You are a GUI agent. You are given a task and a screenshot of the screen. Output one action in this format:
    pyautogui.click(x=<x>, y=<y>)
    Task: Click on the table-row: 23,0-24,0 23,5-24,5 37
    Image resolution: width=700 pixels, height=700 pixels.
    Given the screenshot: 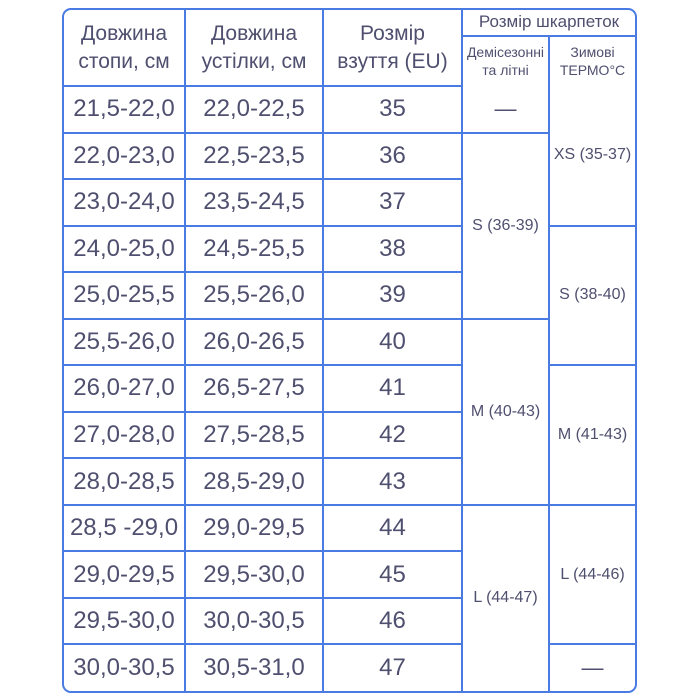 What is the action you would take?
    pyautogui.click(x=349, y=202)
    